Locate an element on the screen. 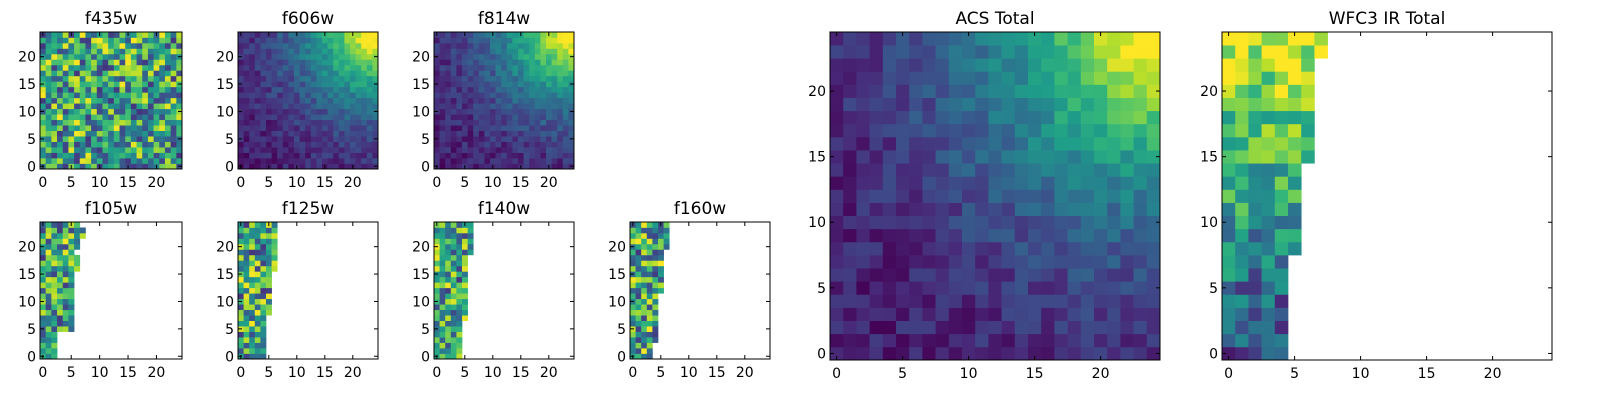 Image resolution: width=1600 pixels, height=400 pixels. y-tick-label: 20 is located at coordinates (421, 248).